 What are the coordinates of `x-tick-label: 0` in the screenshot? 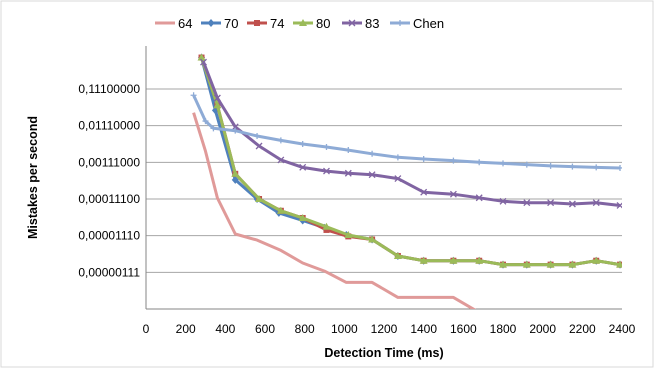 It's located at (146, 329).